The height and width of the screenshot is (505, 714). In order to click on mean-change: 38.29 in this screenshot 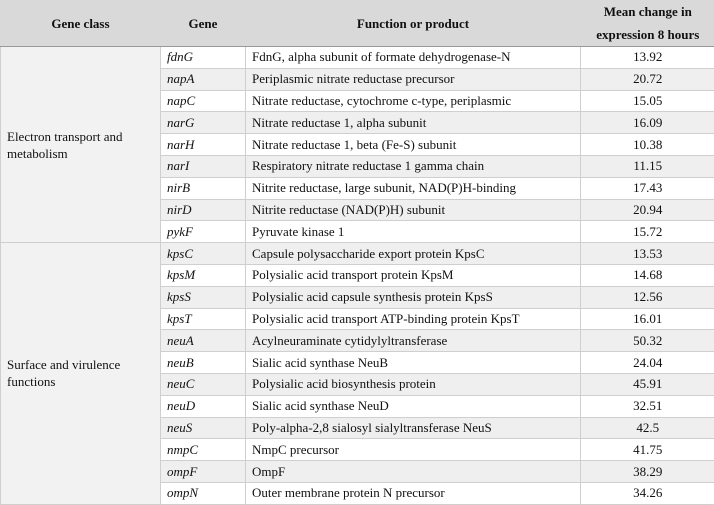, I will do `click(647, 472)`.